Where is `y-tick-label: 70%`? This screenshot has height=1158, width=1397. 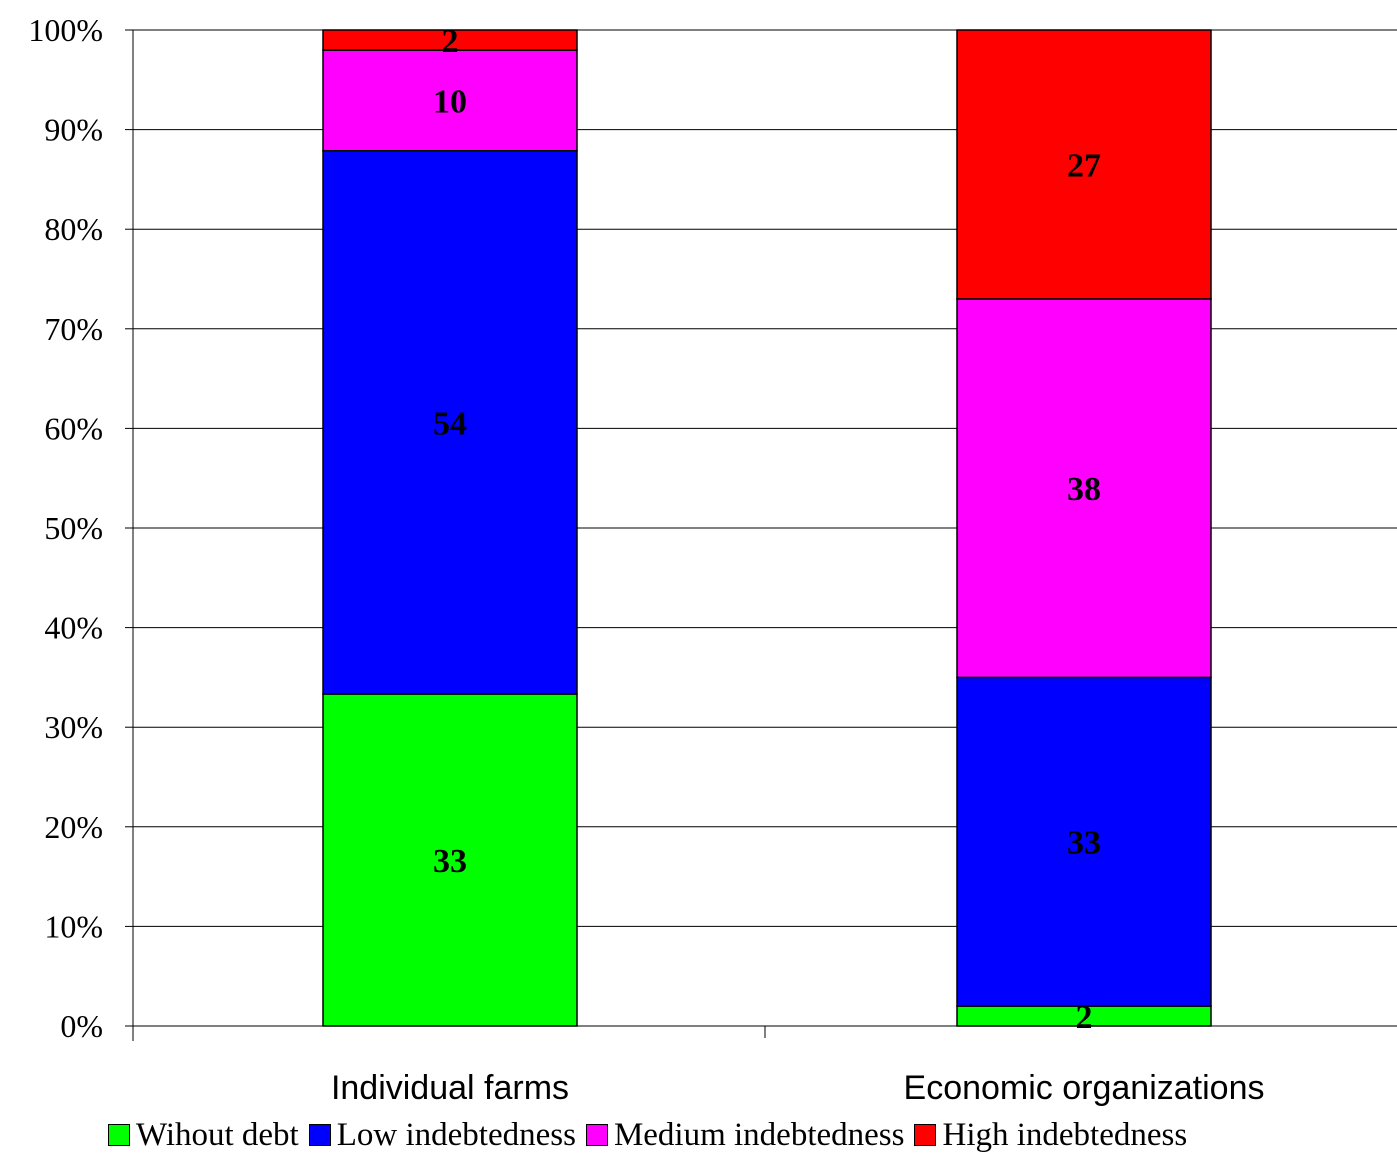
y-tick-label: 70% is located at coordinates (73, 329).